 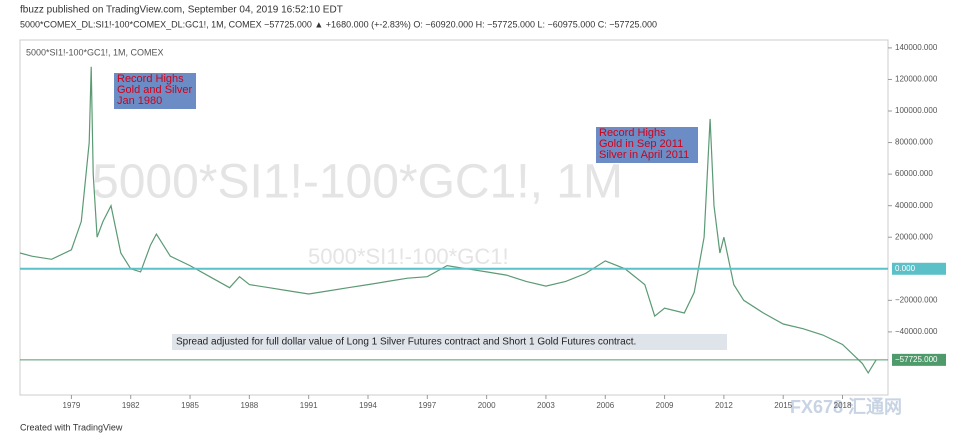 I want to click on x-tick-label: 1979, so click(x=72, y=405).